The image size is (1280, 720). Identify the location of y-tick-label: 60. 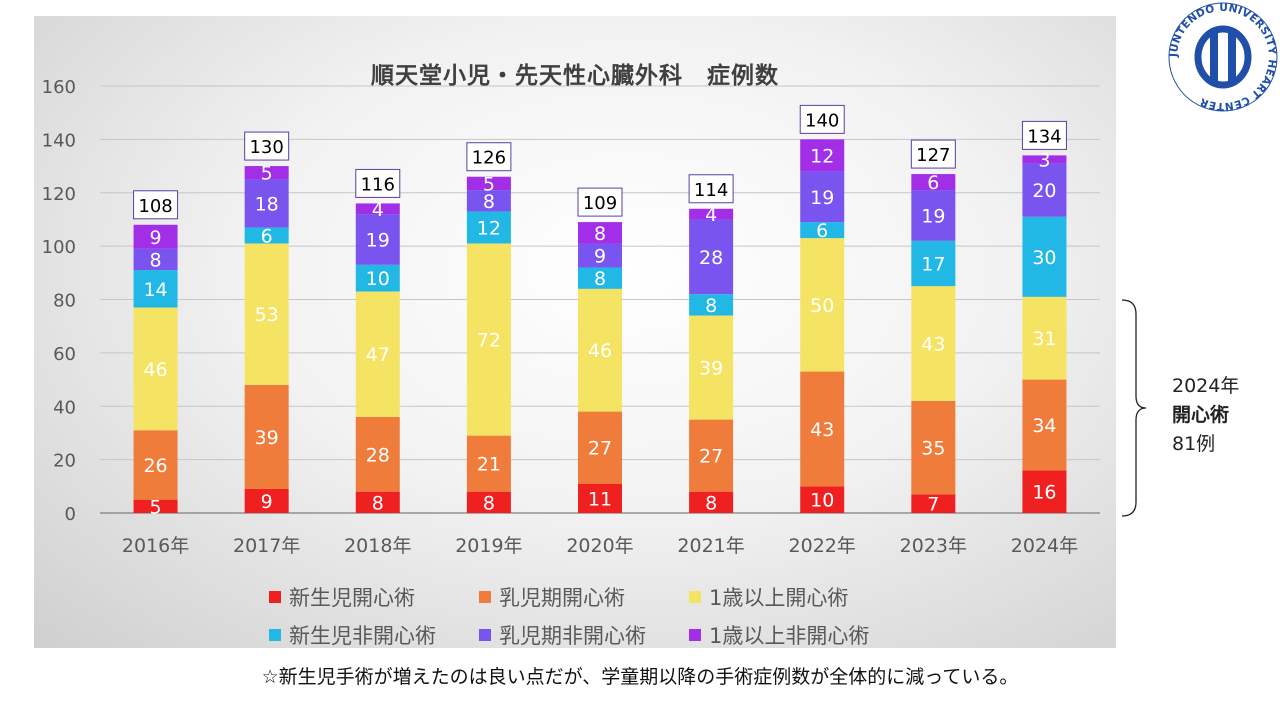
(64, 354).